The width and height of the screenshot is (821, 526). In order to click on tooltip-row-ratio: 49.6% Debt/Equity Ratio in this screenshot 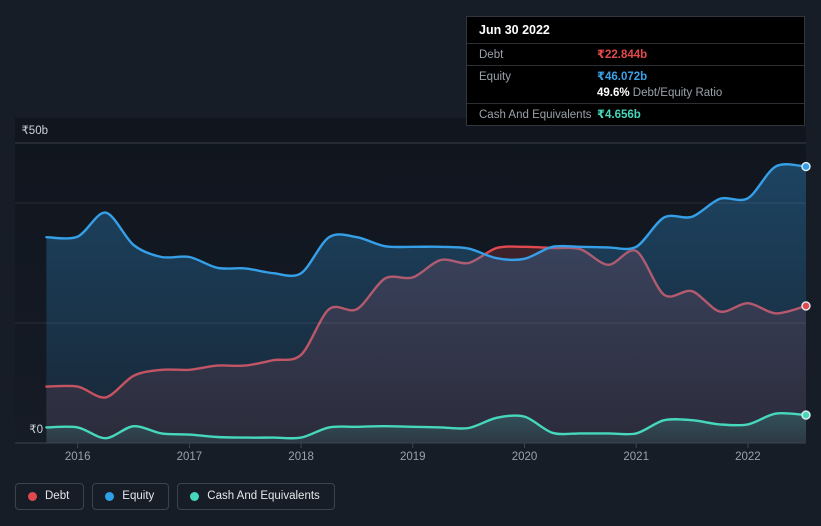, I will do `click(635, 95)`.